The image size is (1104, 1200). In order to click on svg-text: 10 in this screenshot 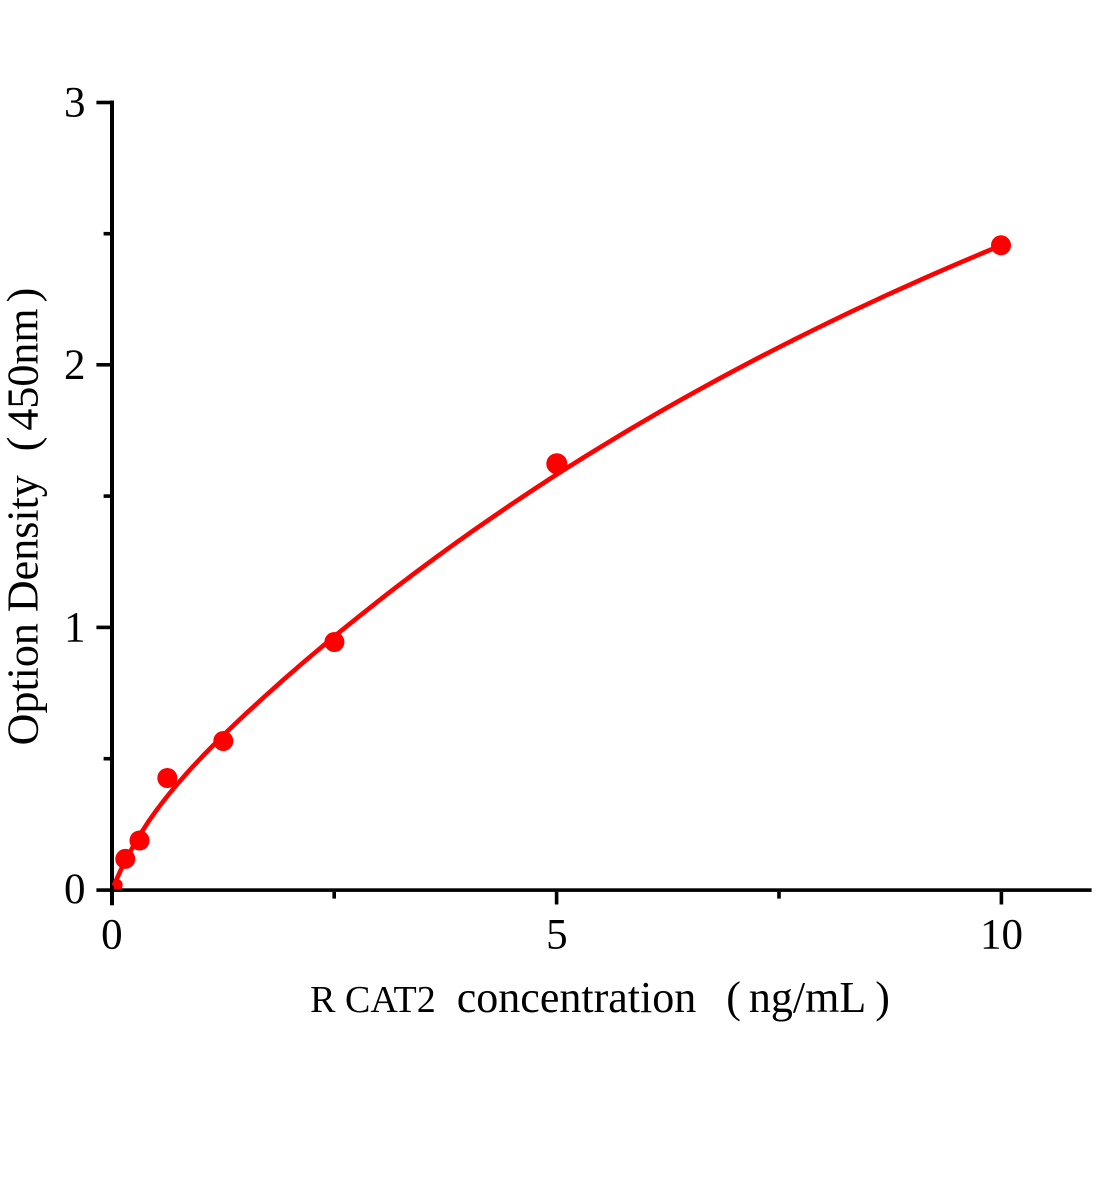, I will do `click(1001, 935)`.